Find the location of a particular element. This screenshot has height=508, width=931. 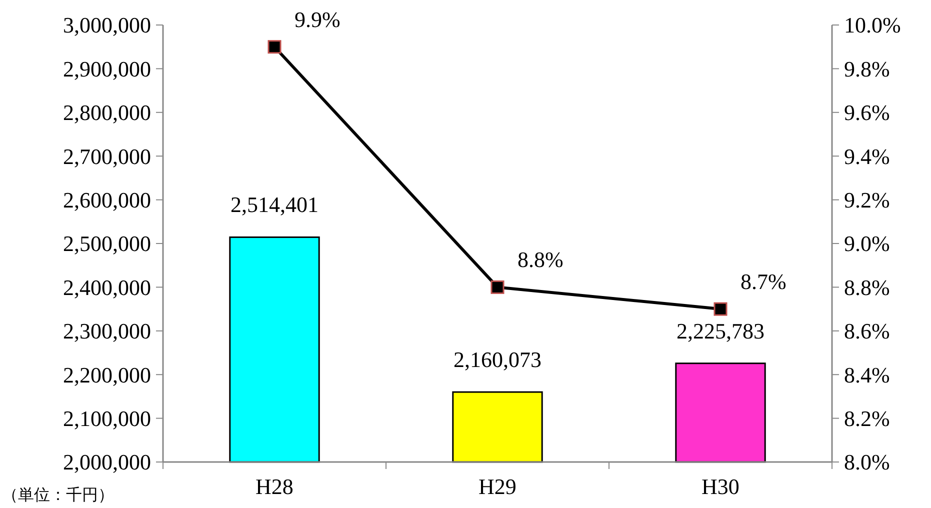

y2-tick-label: 9.0% is located at coordinates (867, 243).